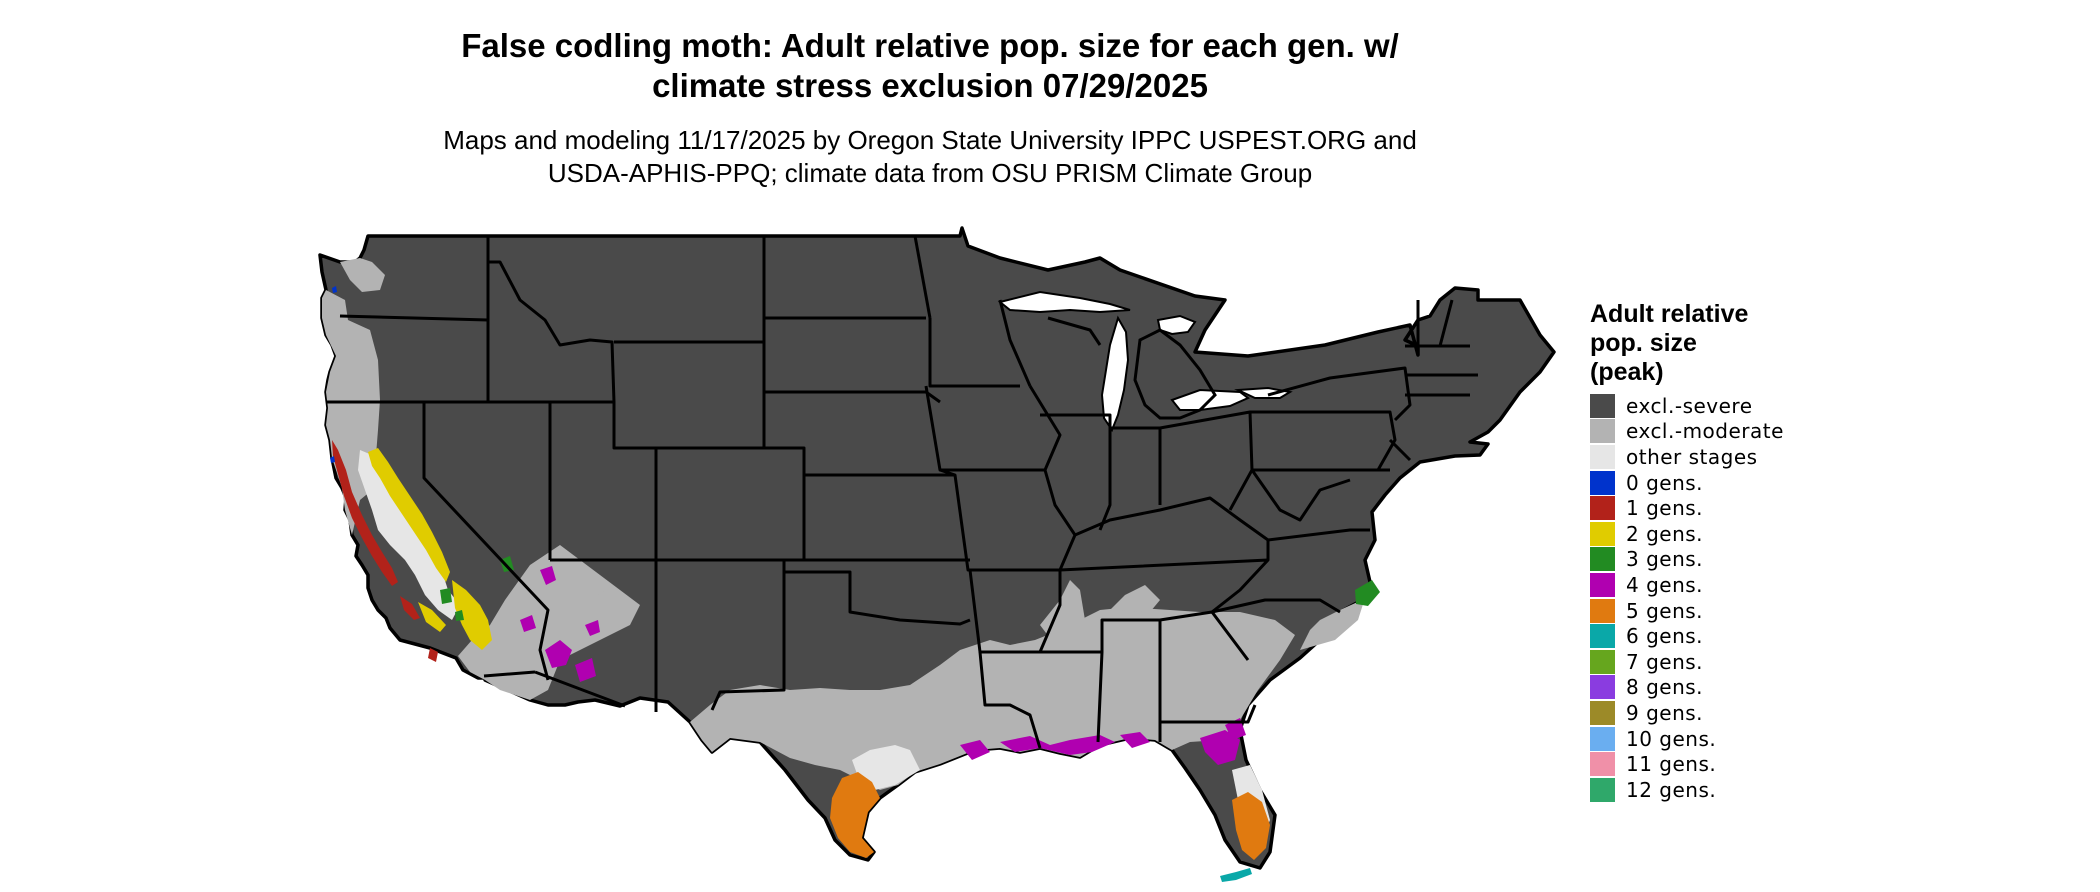  I want to click on legend-label: 3 gens., so click(1665, 559).